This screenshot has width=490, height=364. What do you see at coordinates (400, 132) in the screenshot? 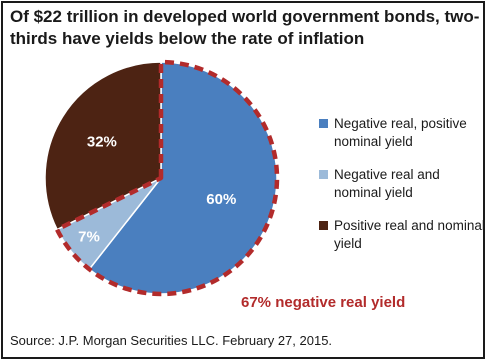
I see `legend-label: Negative real, positive nominal yield` at bounding box center [400, 132].